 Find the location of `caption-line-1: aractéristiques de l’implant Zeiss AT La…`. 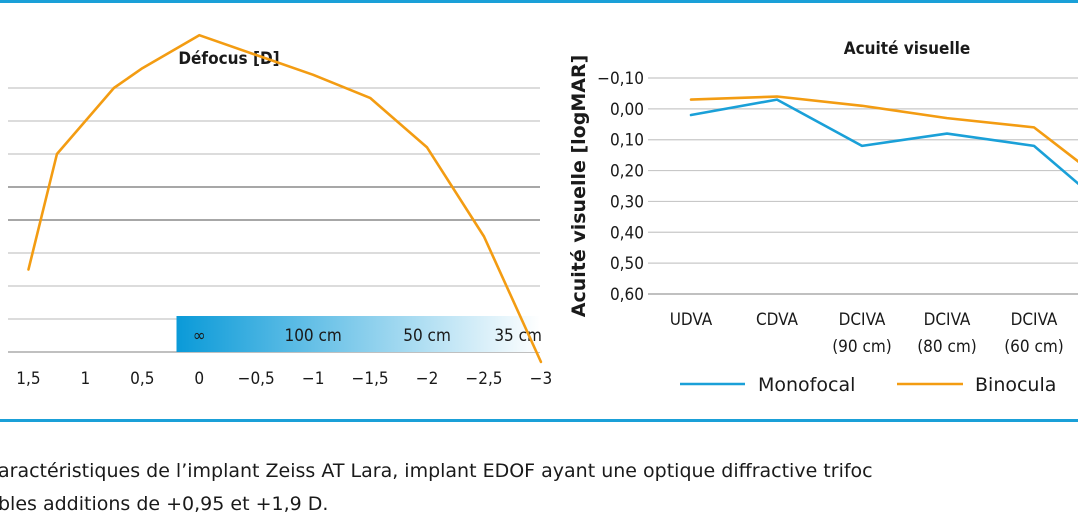

caption-line-1: aractéristiques de l’implant Zeiss AT La… is located at coordinates (539, 471).